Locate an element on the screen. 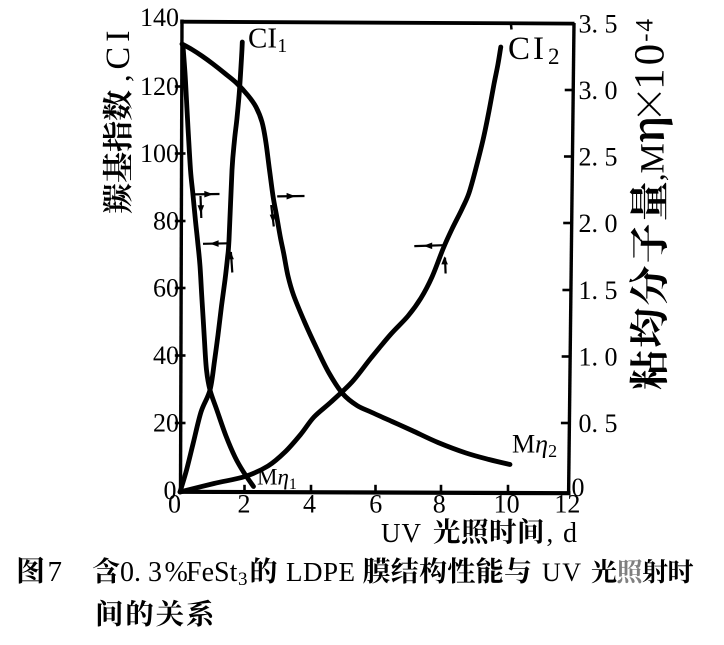 This screenshot has height=645, width=724. svg-text: 1. 0 is located at coordinates (598, 356).